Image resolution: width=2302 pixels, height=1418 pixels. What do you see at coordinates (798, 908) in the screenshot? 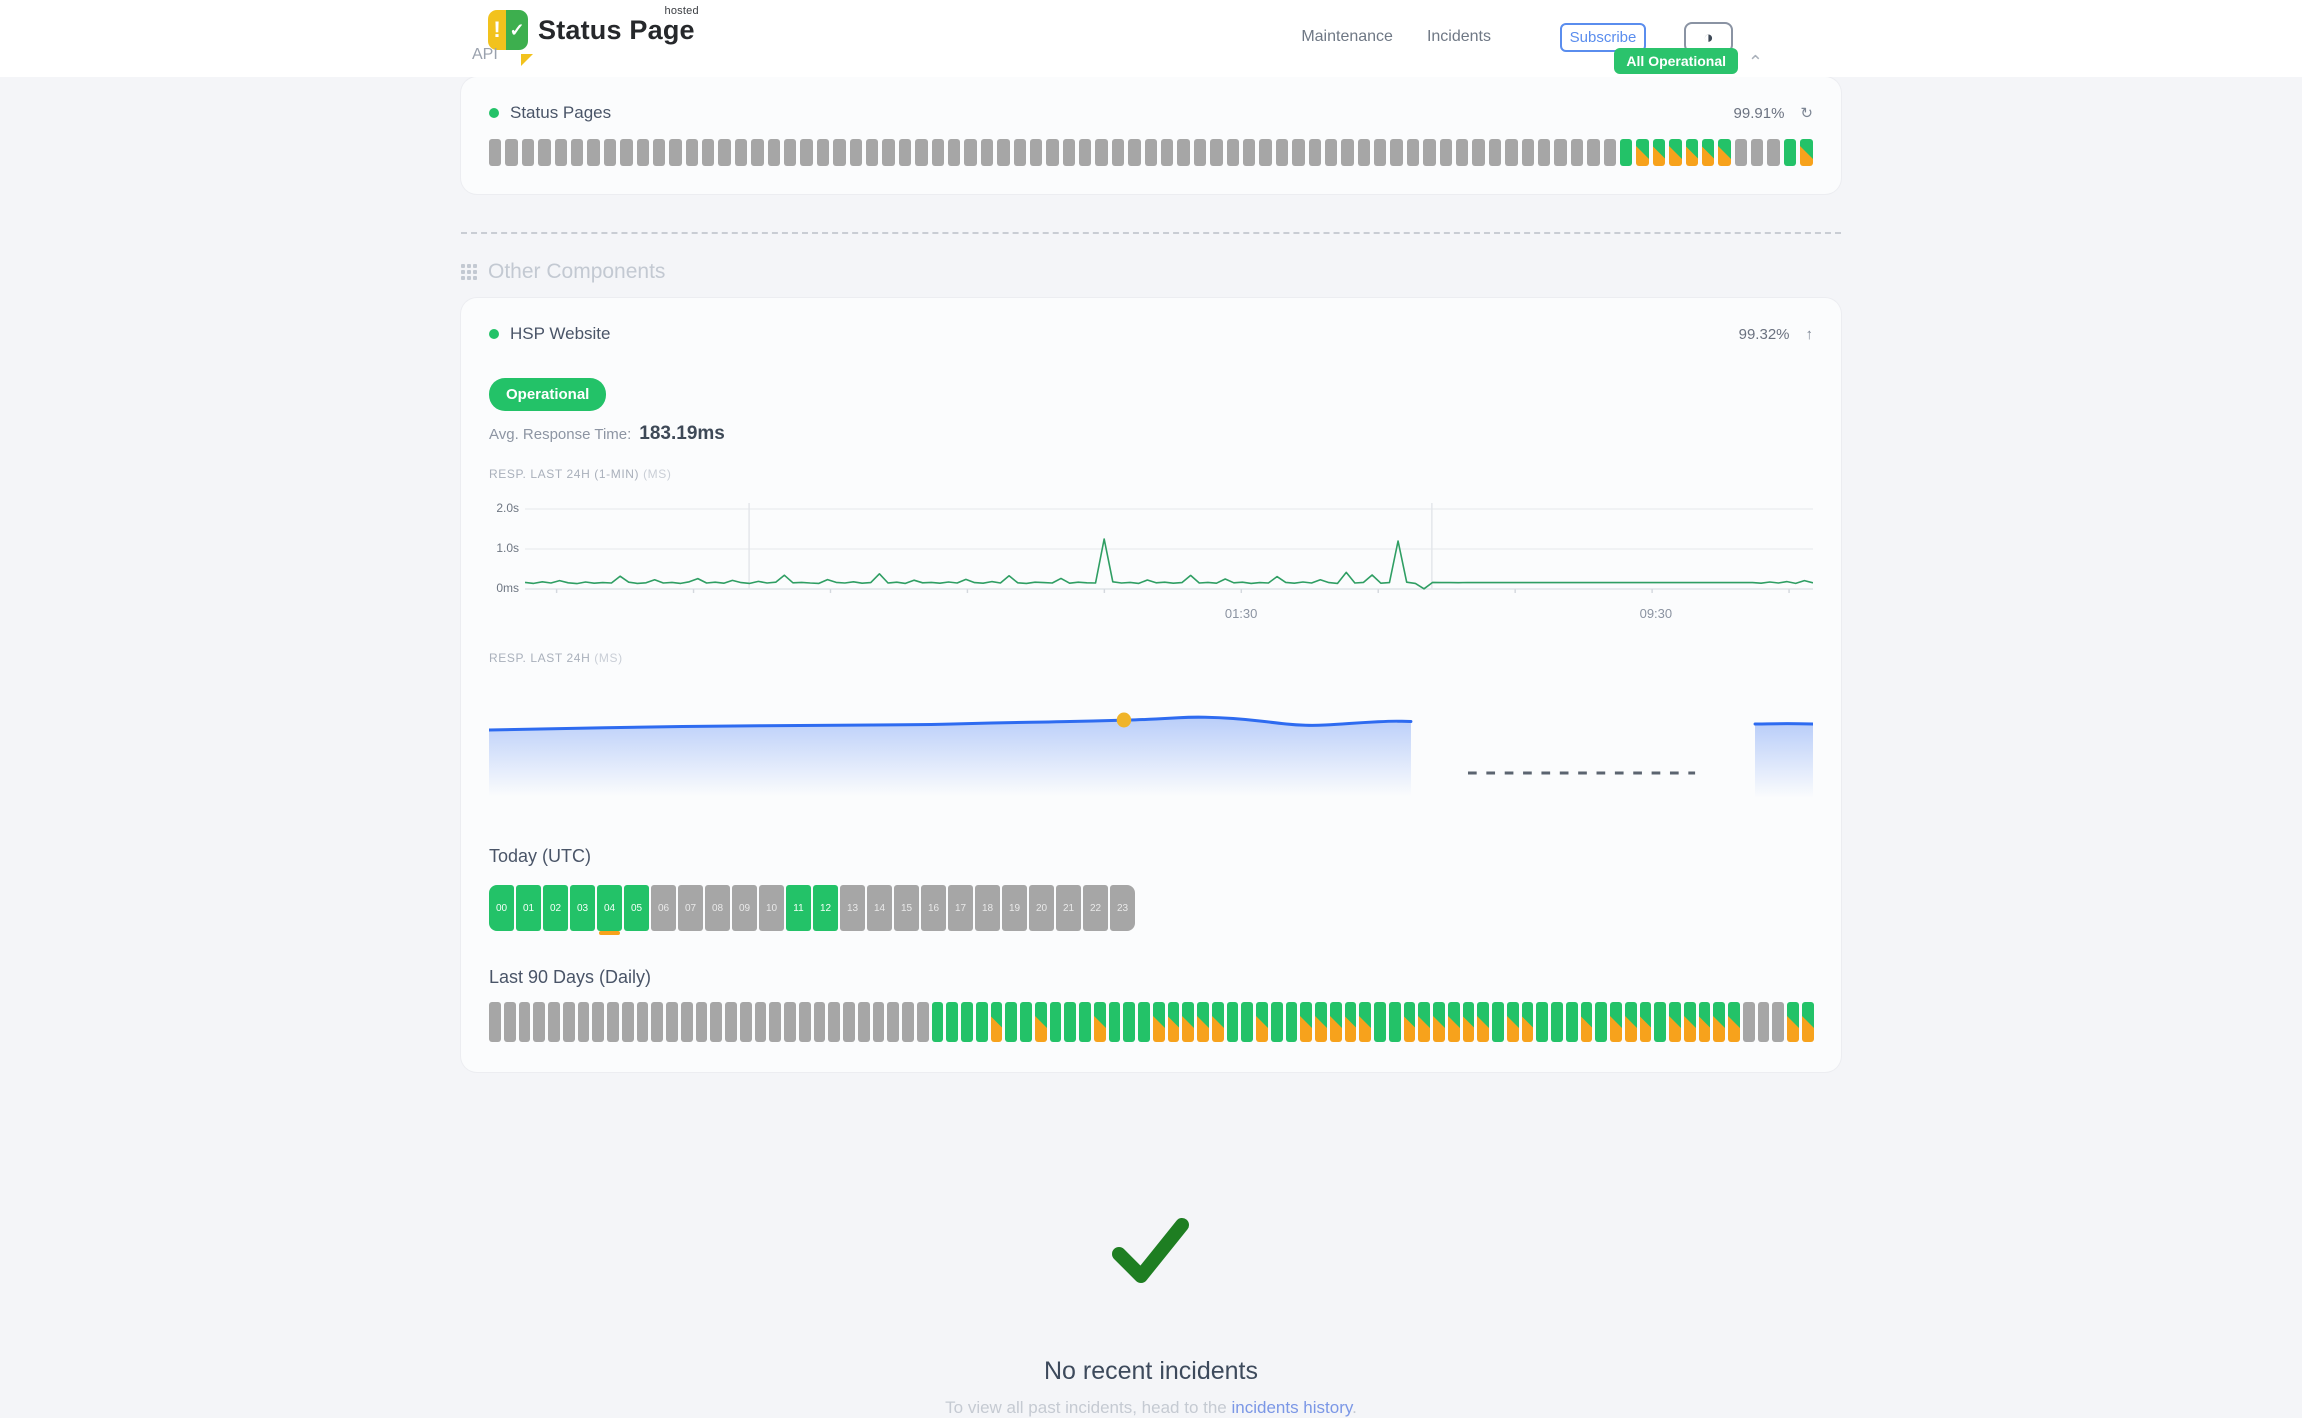
I see `hour-block: 11` at bounding box center [798, 908].